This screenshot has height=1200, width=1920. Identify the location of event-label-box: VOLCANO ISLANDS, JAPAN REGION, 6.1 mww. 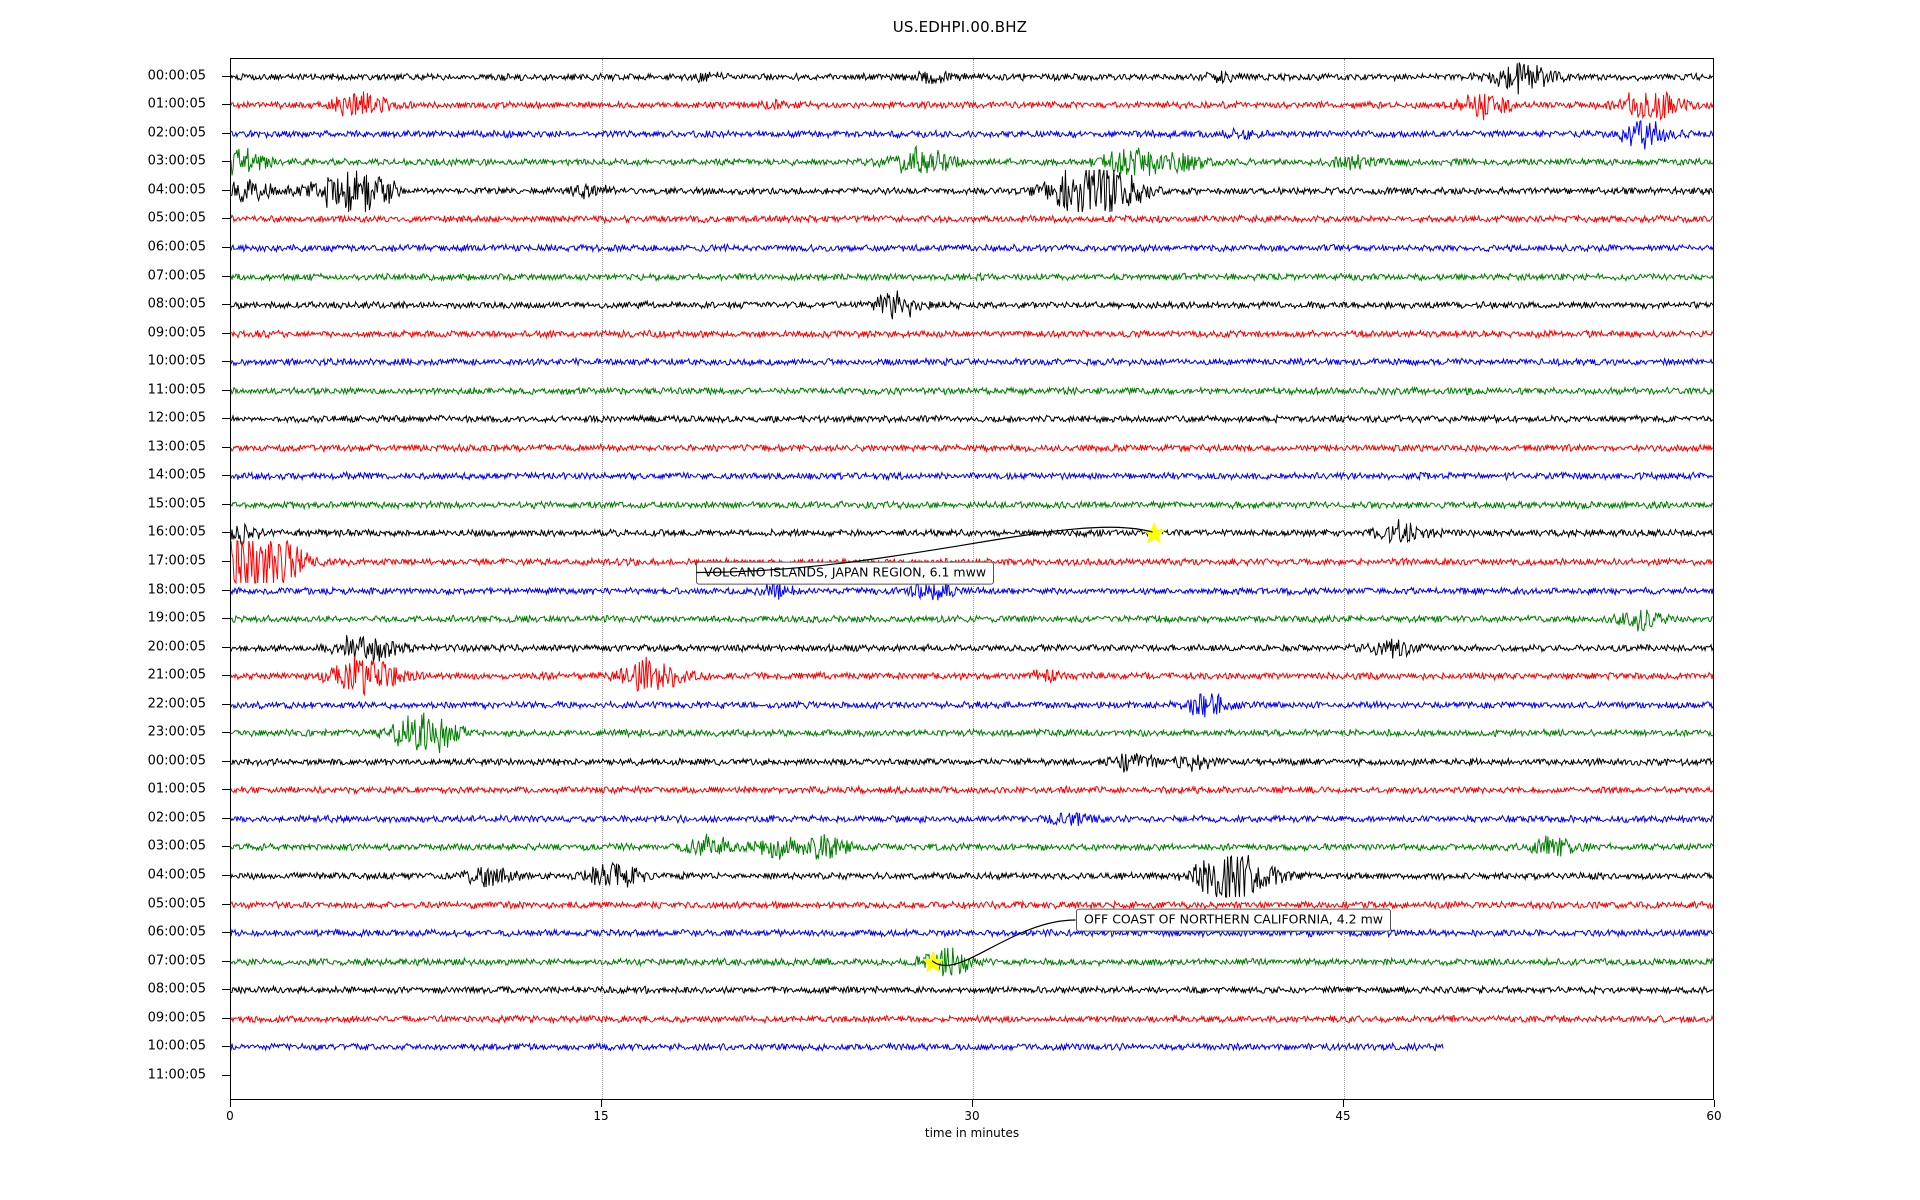
(845, 573).